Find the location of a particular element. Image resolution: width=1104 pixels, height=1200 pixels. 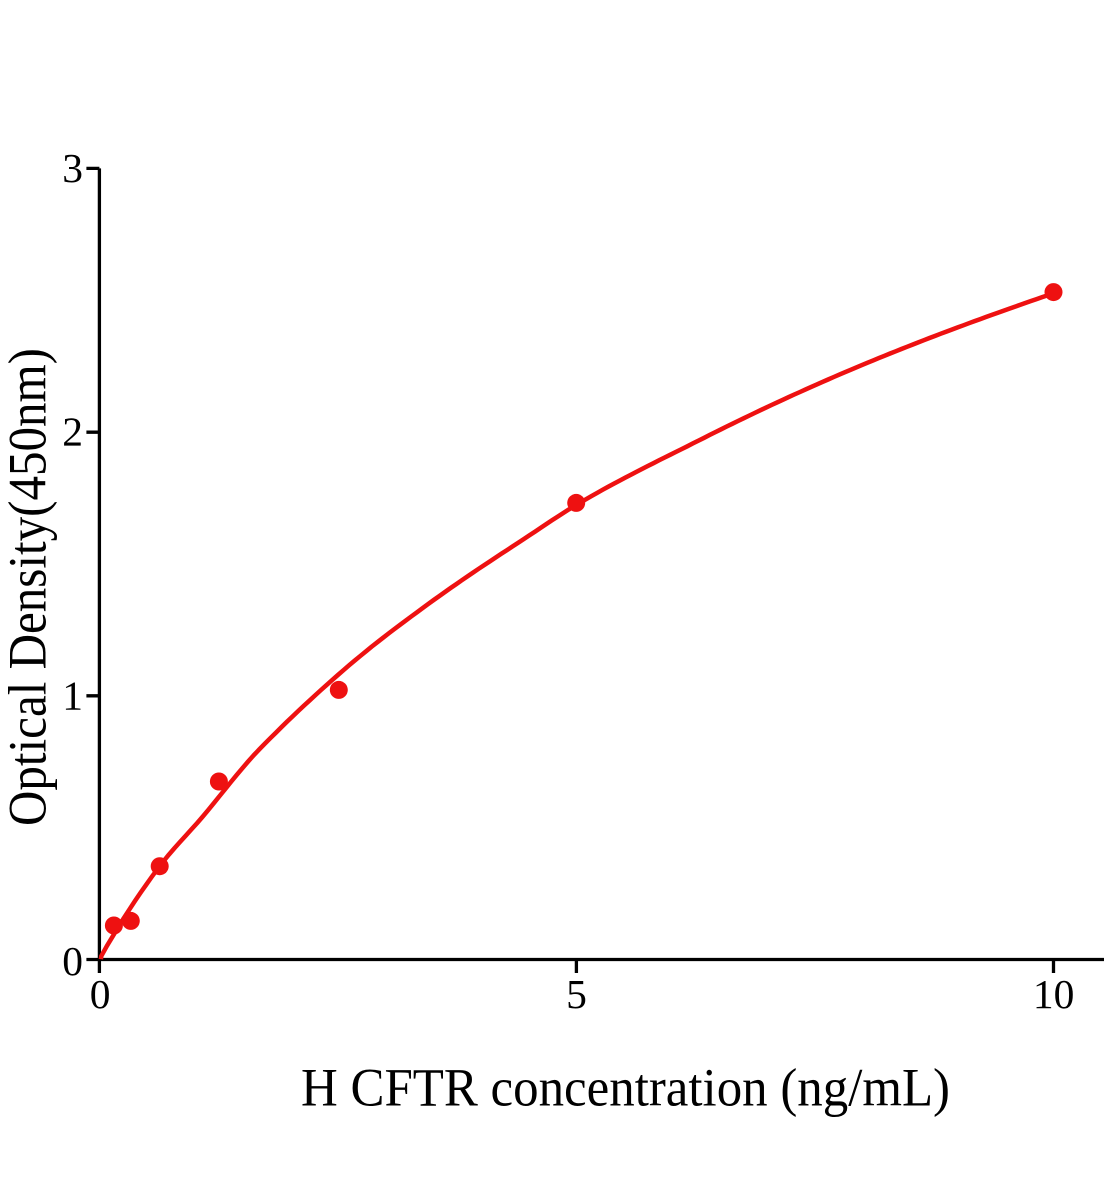

svg-text: Optical Density(450nm) is located at coordinates (29, 587).